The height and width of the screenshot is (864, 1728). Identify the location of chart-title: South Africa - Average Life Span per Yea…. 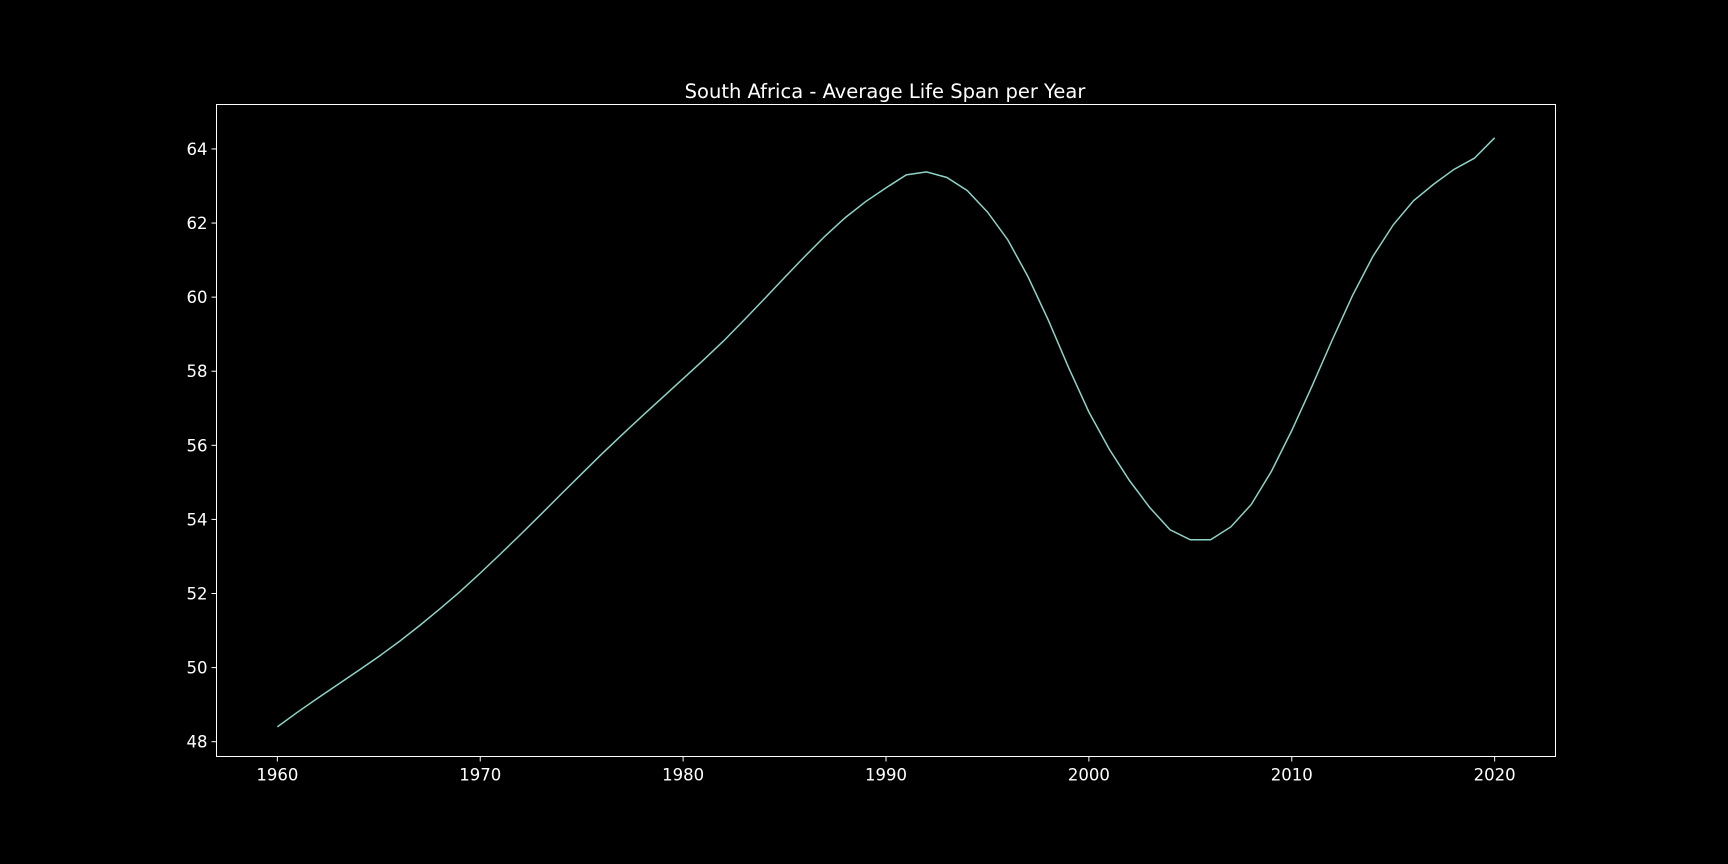
(886, 91).